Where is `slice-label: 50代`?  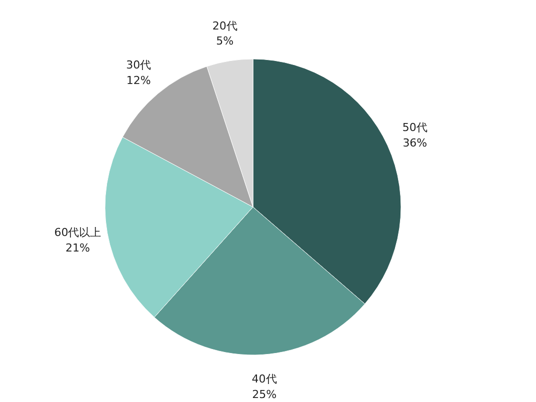
slice-label: 50代 is located at coordinates (415, 127).